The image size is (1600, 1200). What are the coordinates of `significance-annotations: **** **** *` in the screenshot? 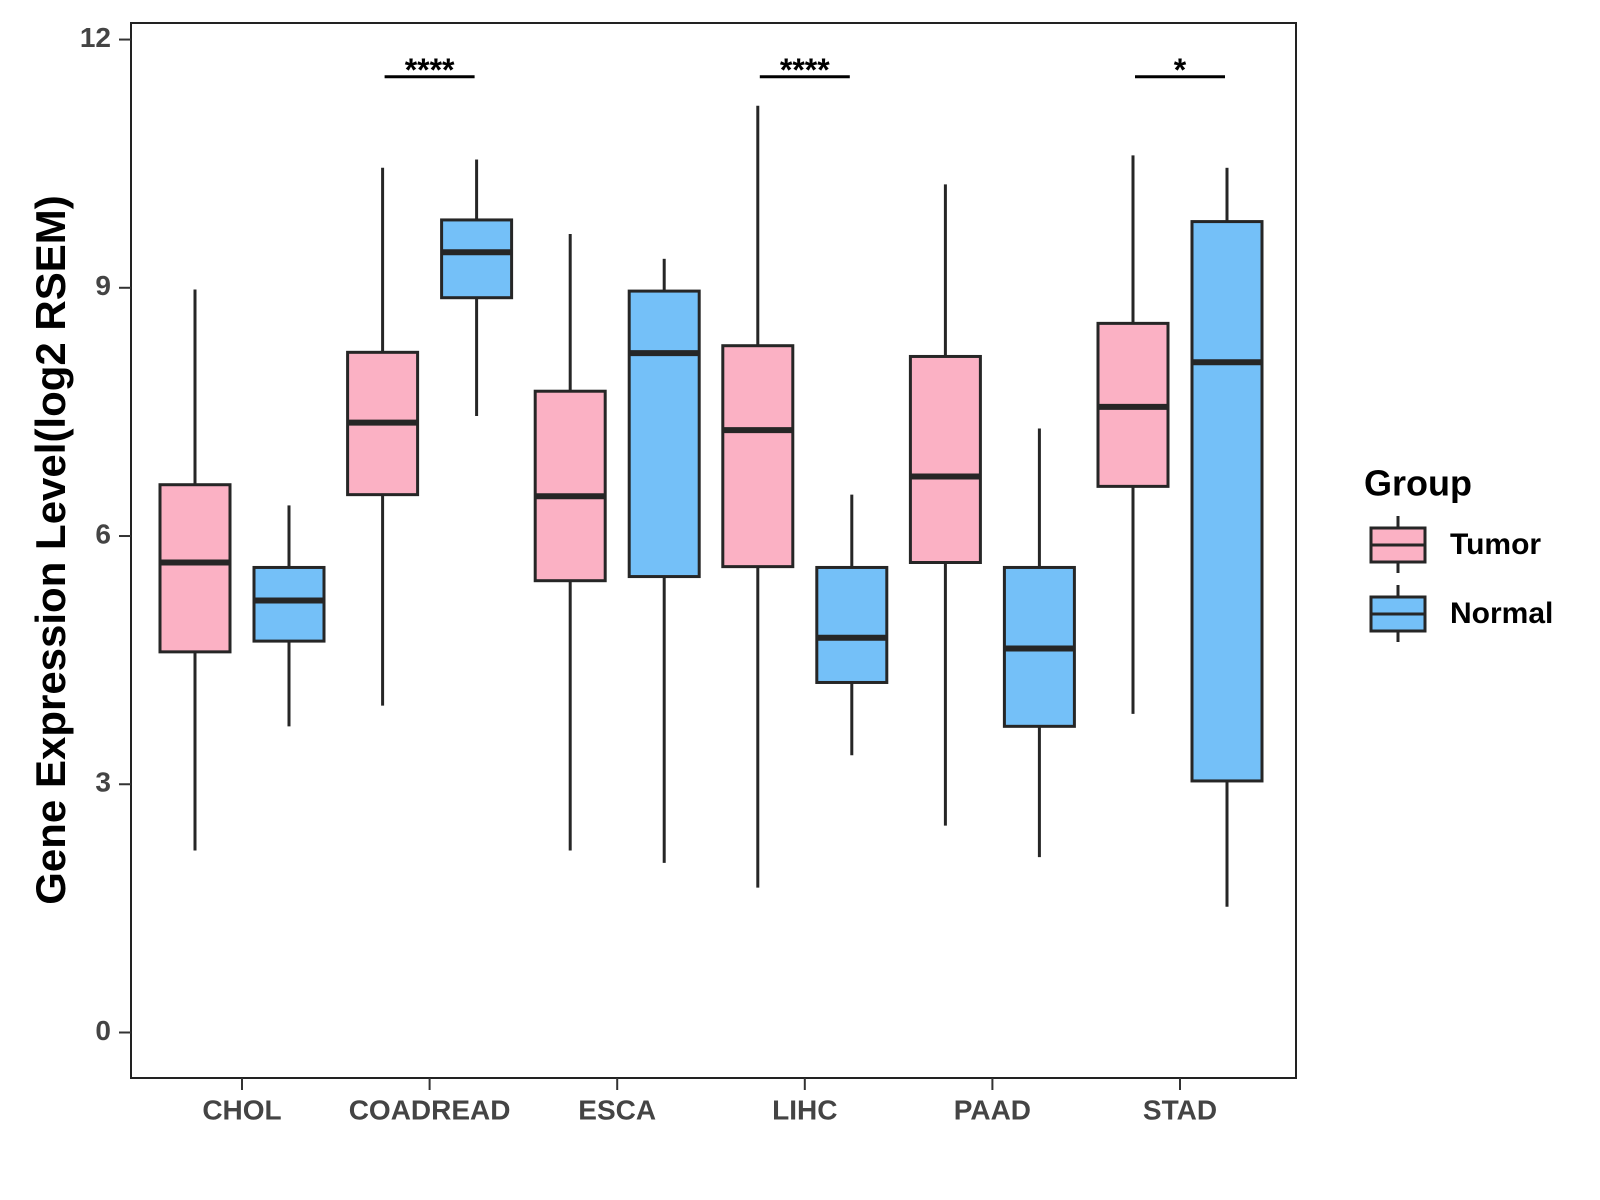 It's located at (804, 70).